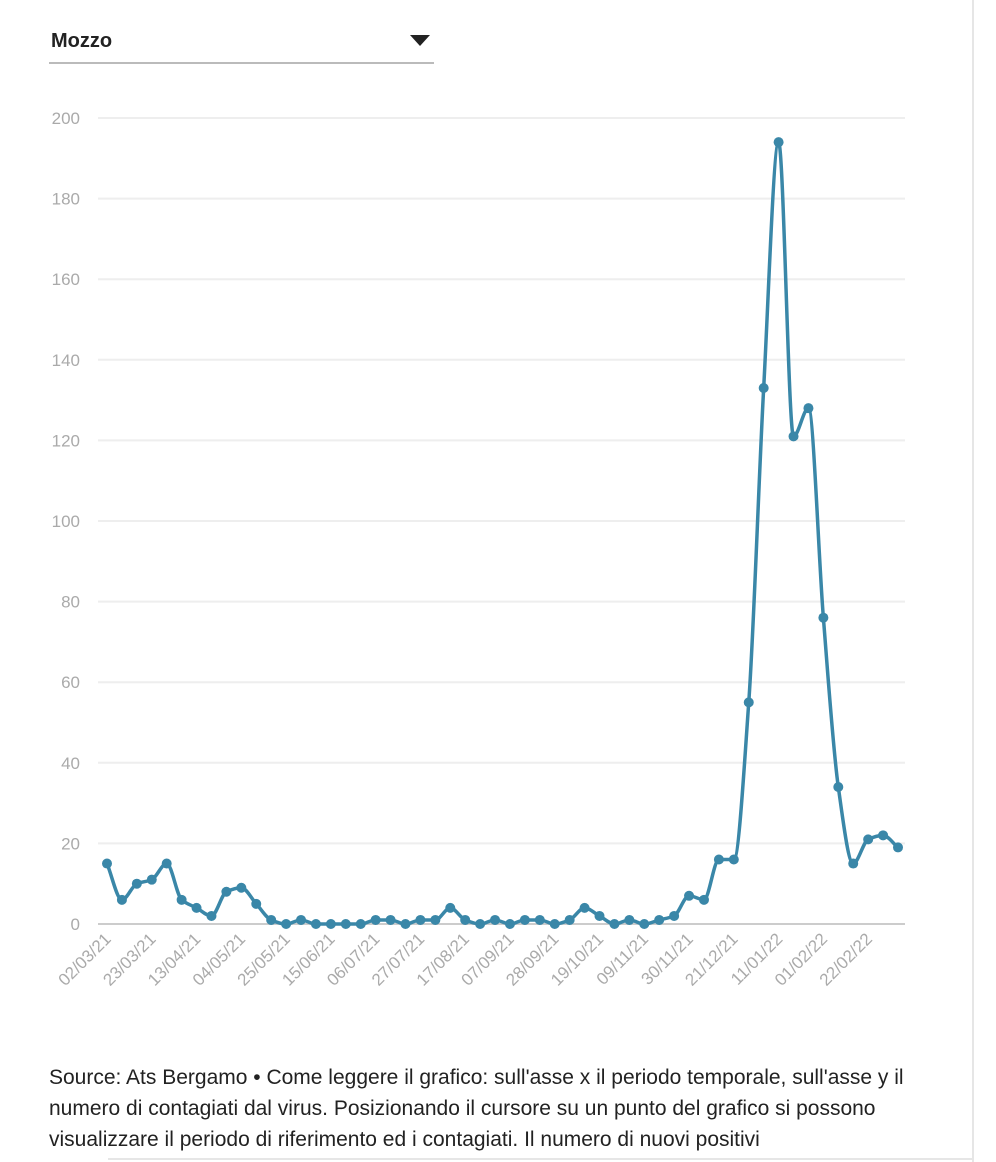  What do you see at coordinates (70, 843) in the screenshot?
I see `y-tick-label: 20` at bounding box center [70, 843].